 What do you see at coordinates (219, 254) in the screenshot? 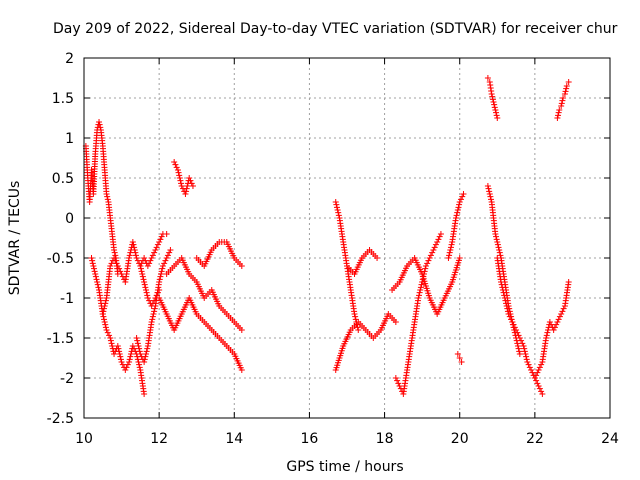
I see `series-s9` at bounding box center [219, 254].